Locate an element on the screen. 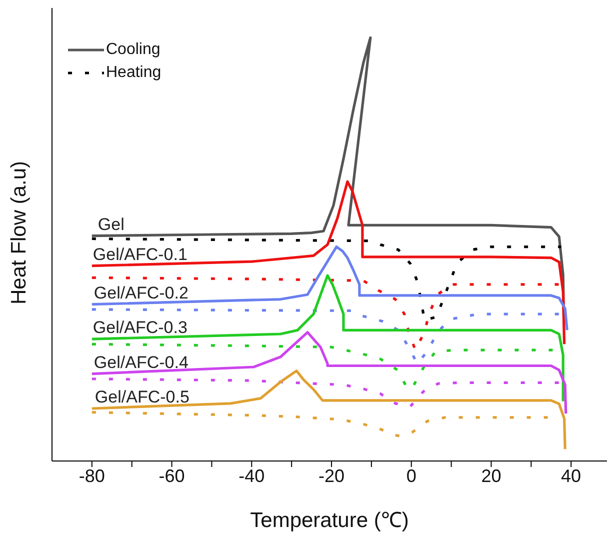 The height and width of the screenshot is (542, 609). annotation: Gel/AFC-0.4 is located at coordinates (141, 362).